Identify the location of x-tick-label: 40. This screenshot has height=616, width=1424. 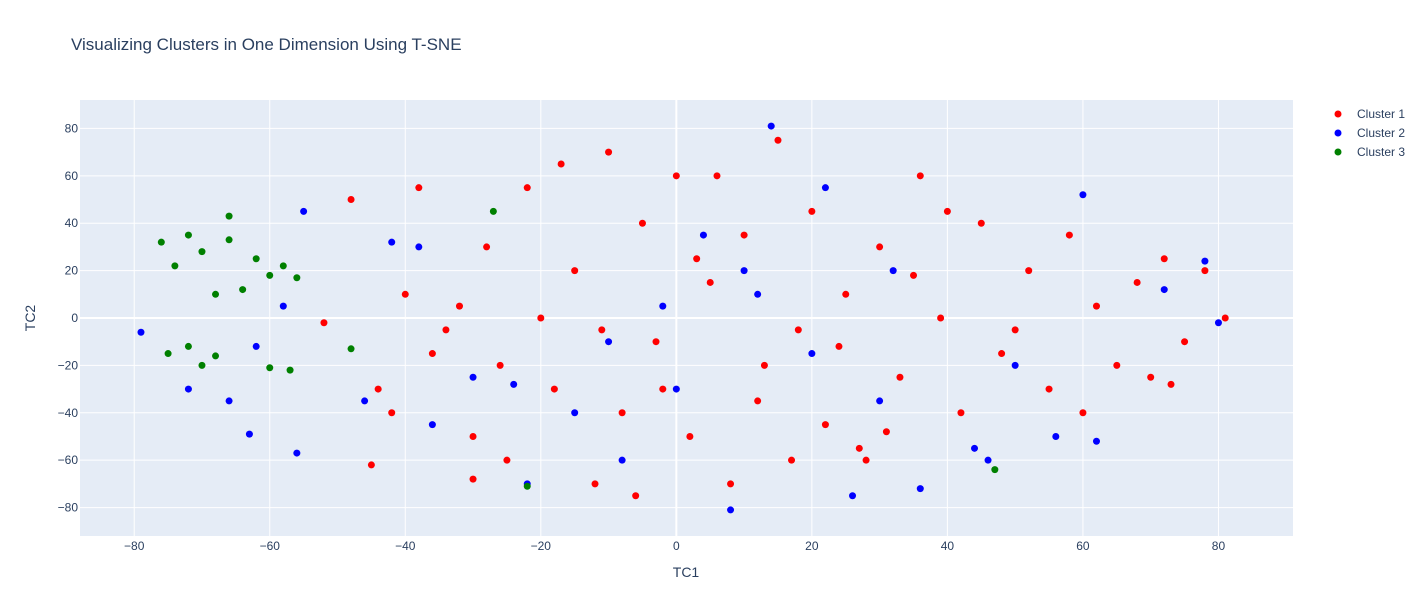
(948, 546).